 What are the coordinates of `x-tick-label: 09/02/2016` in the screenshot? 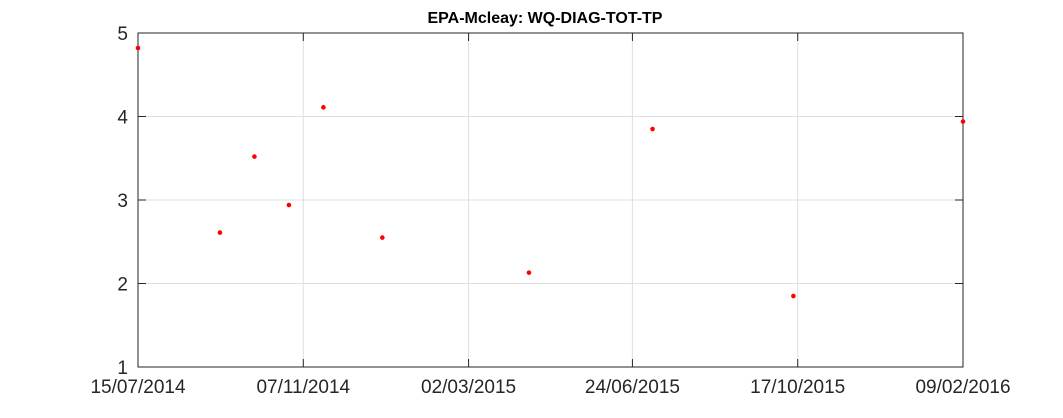 It's located at (962, 387).